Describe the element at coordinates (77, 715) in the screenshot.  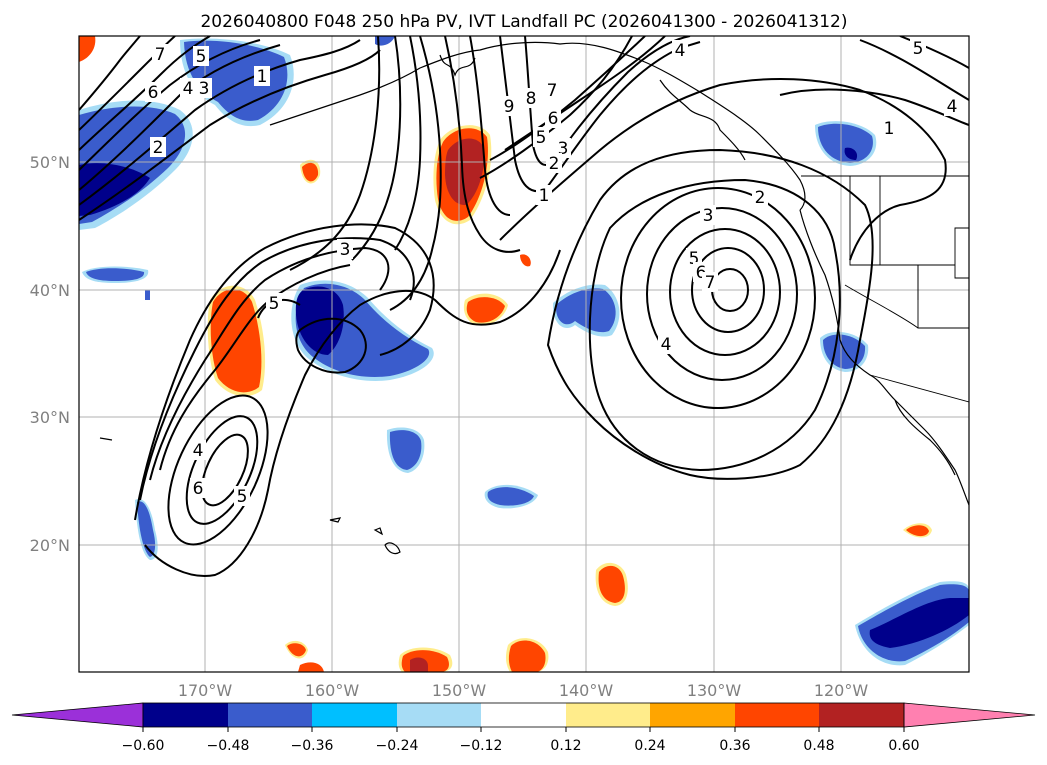
I see `colorbar-extend-low` at that location.